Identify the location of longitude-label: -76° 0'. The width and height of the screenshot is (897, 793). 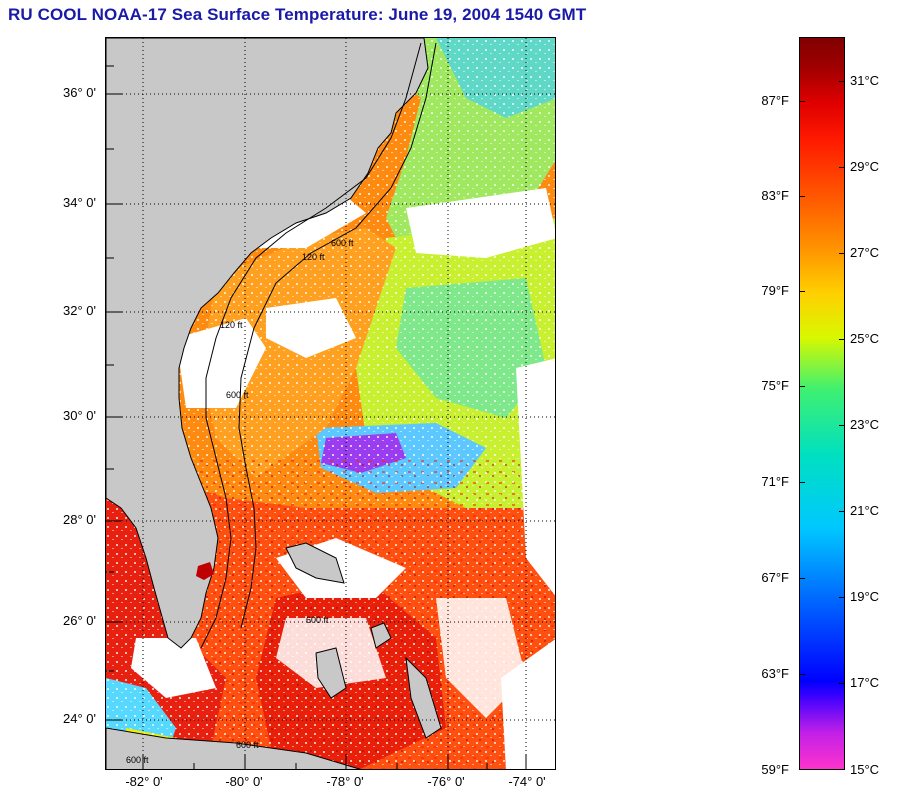
(446, 781).